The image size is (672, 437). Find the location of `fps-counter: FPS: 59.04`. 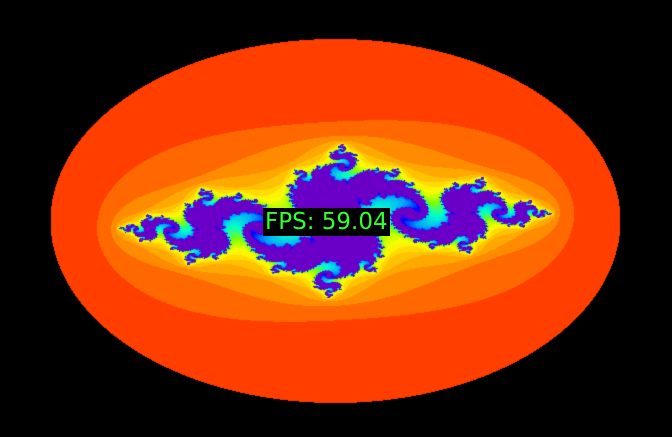

fps-counter: FPS: 59.04 is located at coordinates (326, 222).